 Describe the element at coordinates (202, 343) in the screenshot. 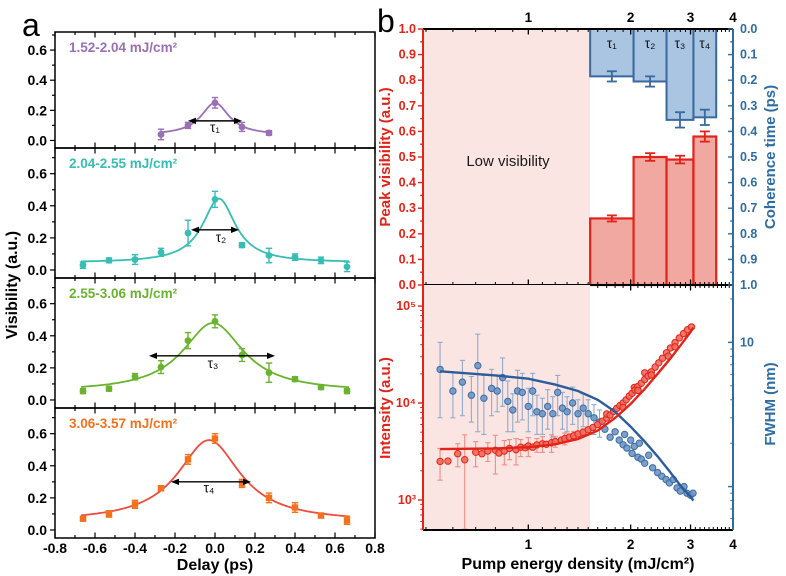

I see `subplot-3: 0.0 0.2 0.4 0.6 τ₃ 2.55-3.06 mJ/cm²` at that location.